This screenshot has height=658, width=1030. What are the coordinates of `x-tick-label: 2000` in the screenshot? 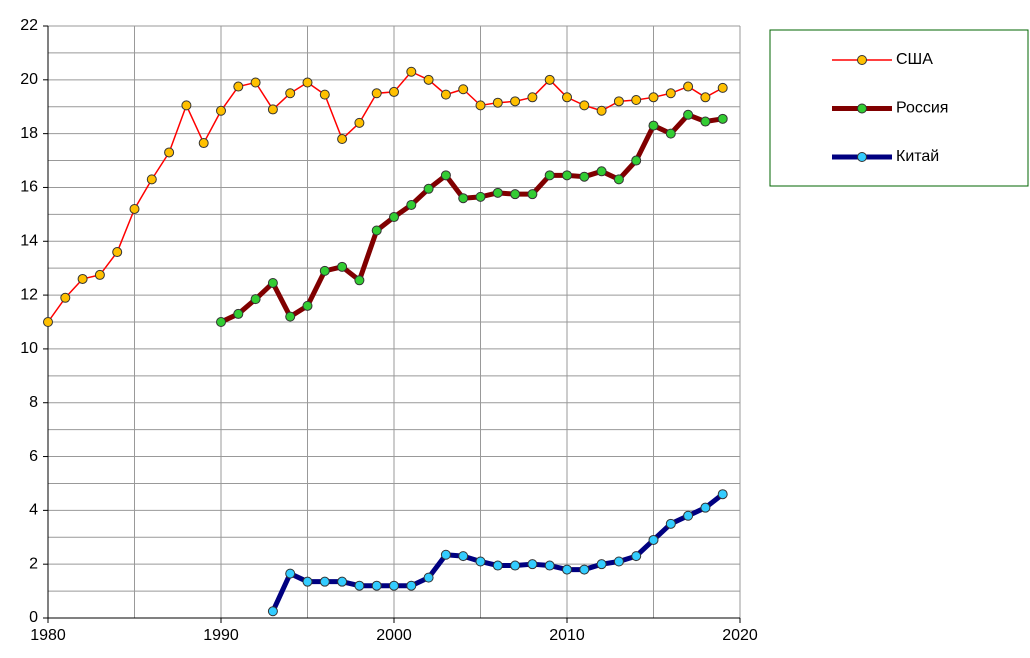 It's located at (394, 635).